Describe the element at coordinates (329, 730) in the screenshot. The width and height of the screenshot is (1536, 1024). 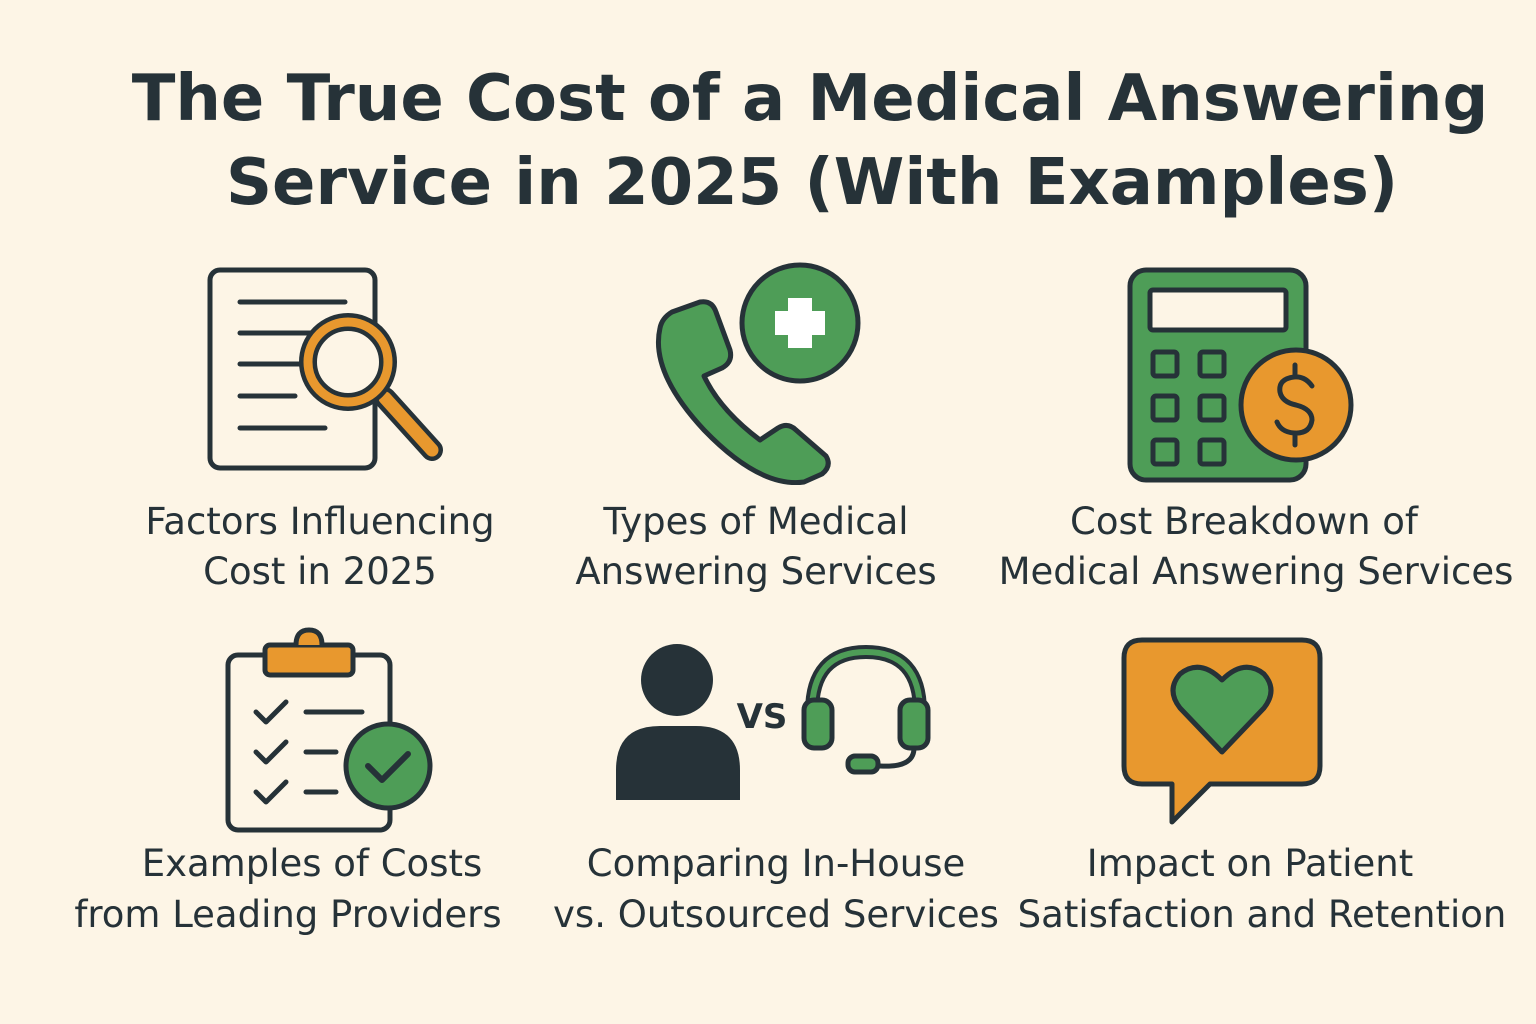
I see `clipboard-icon` at that location.